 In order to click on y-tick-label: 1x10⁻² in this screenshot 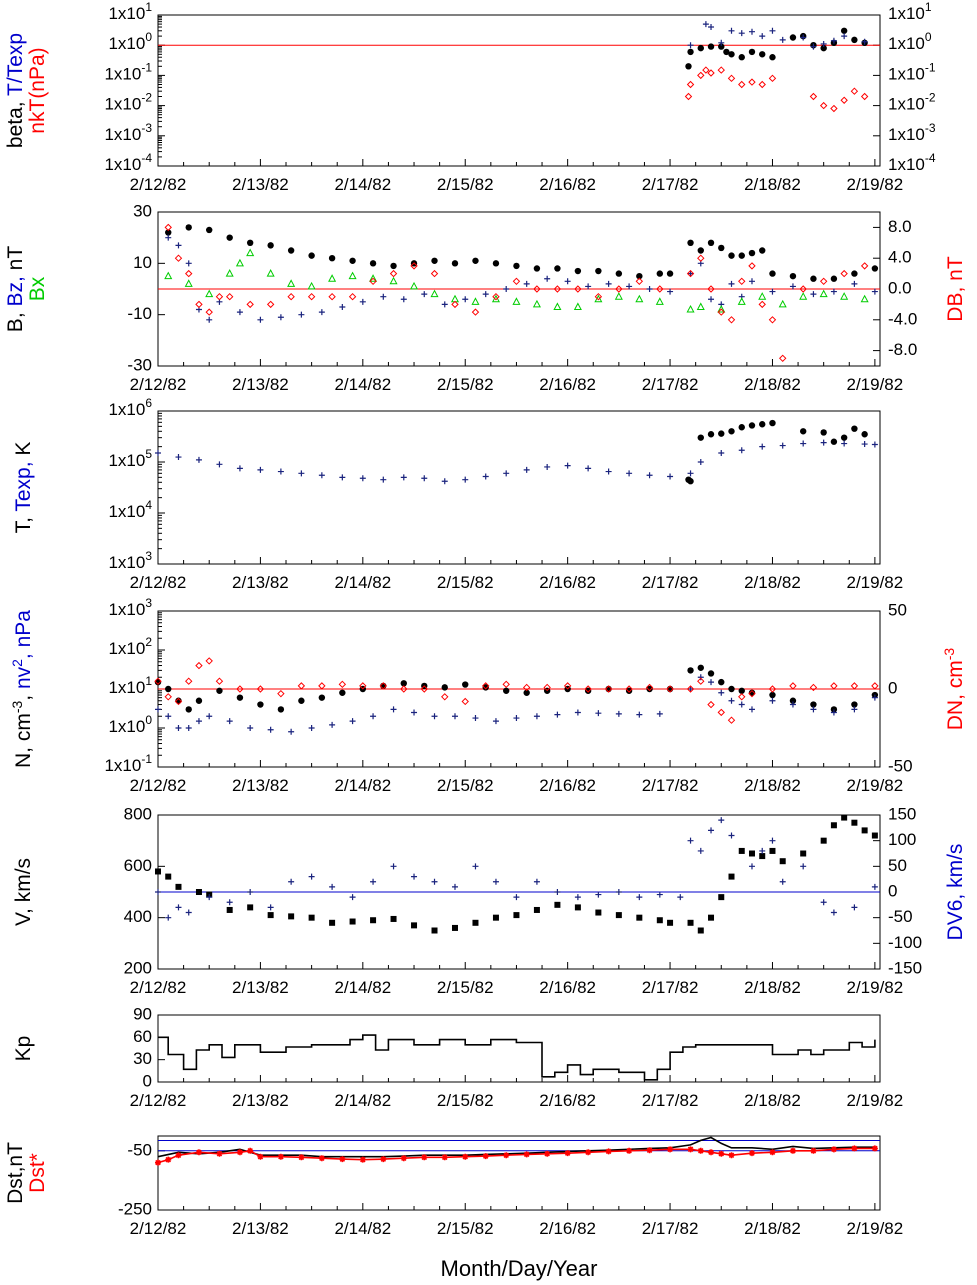, I will do `click(128, 102)`.